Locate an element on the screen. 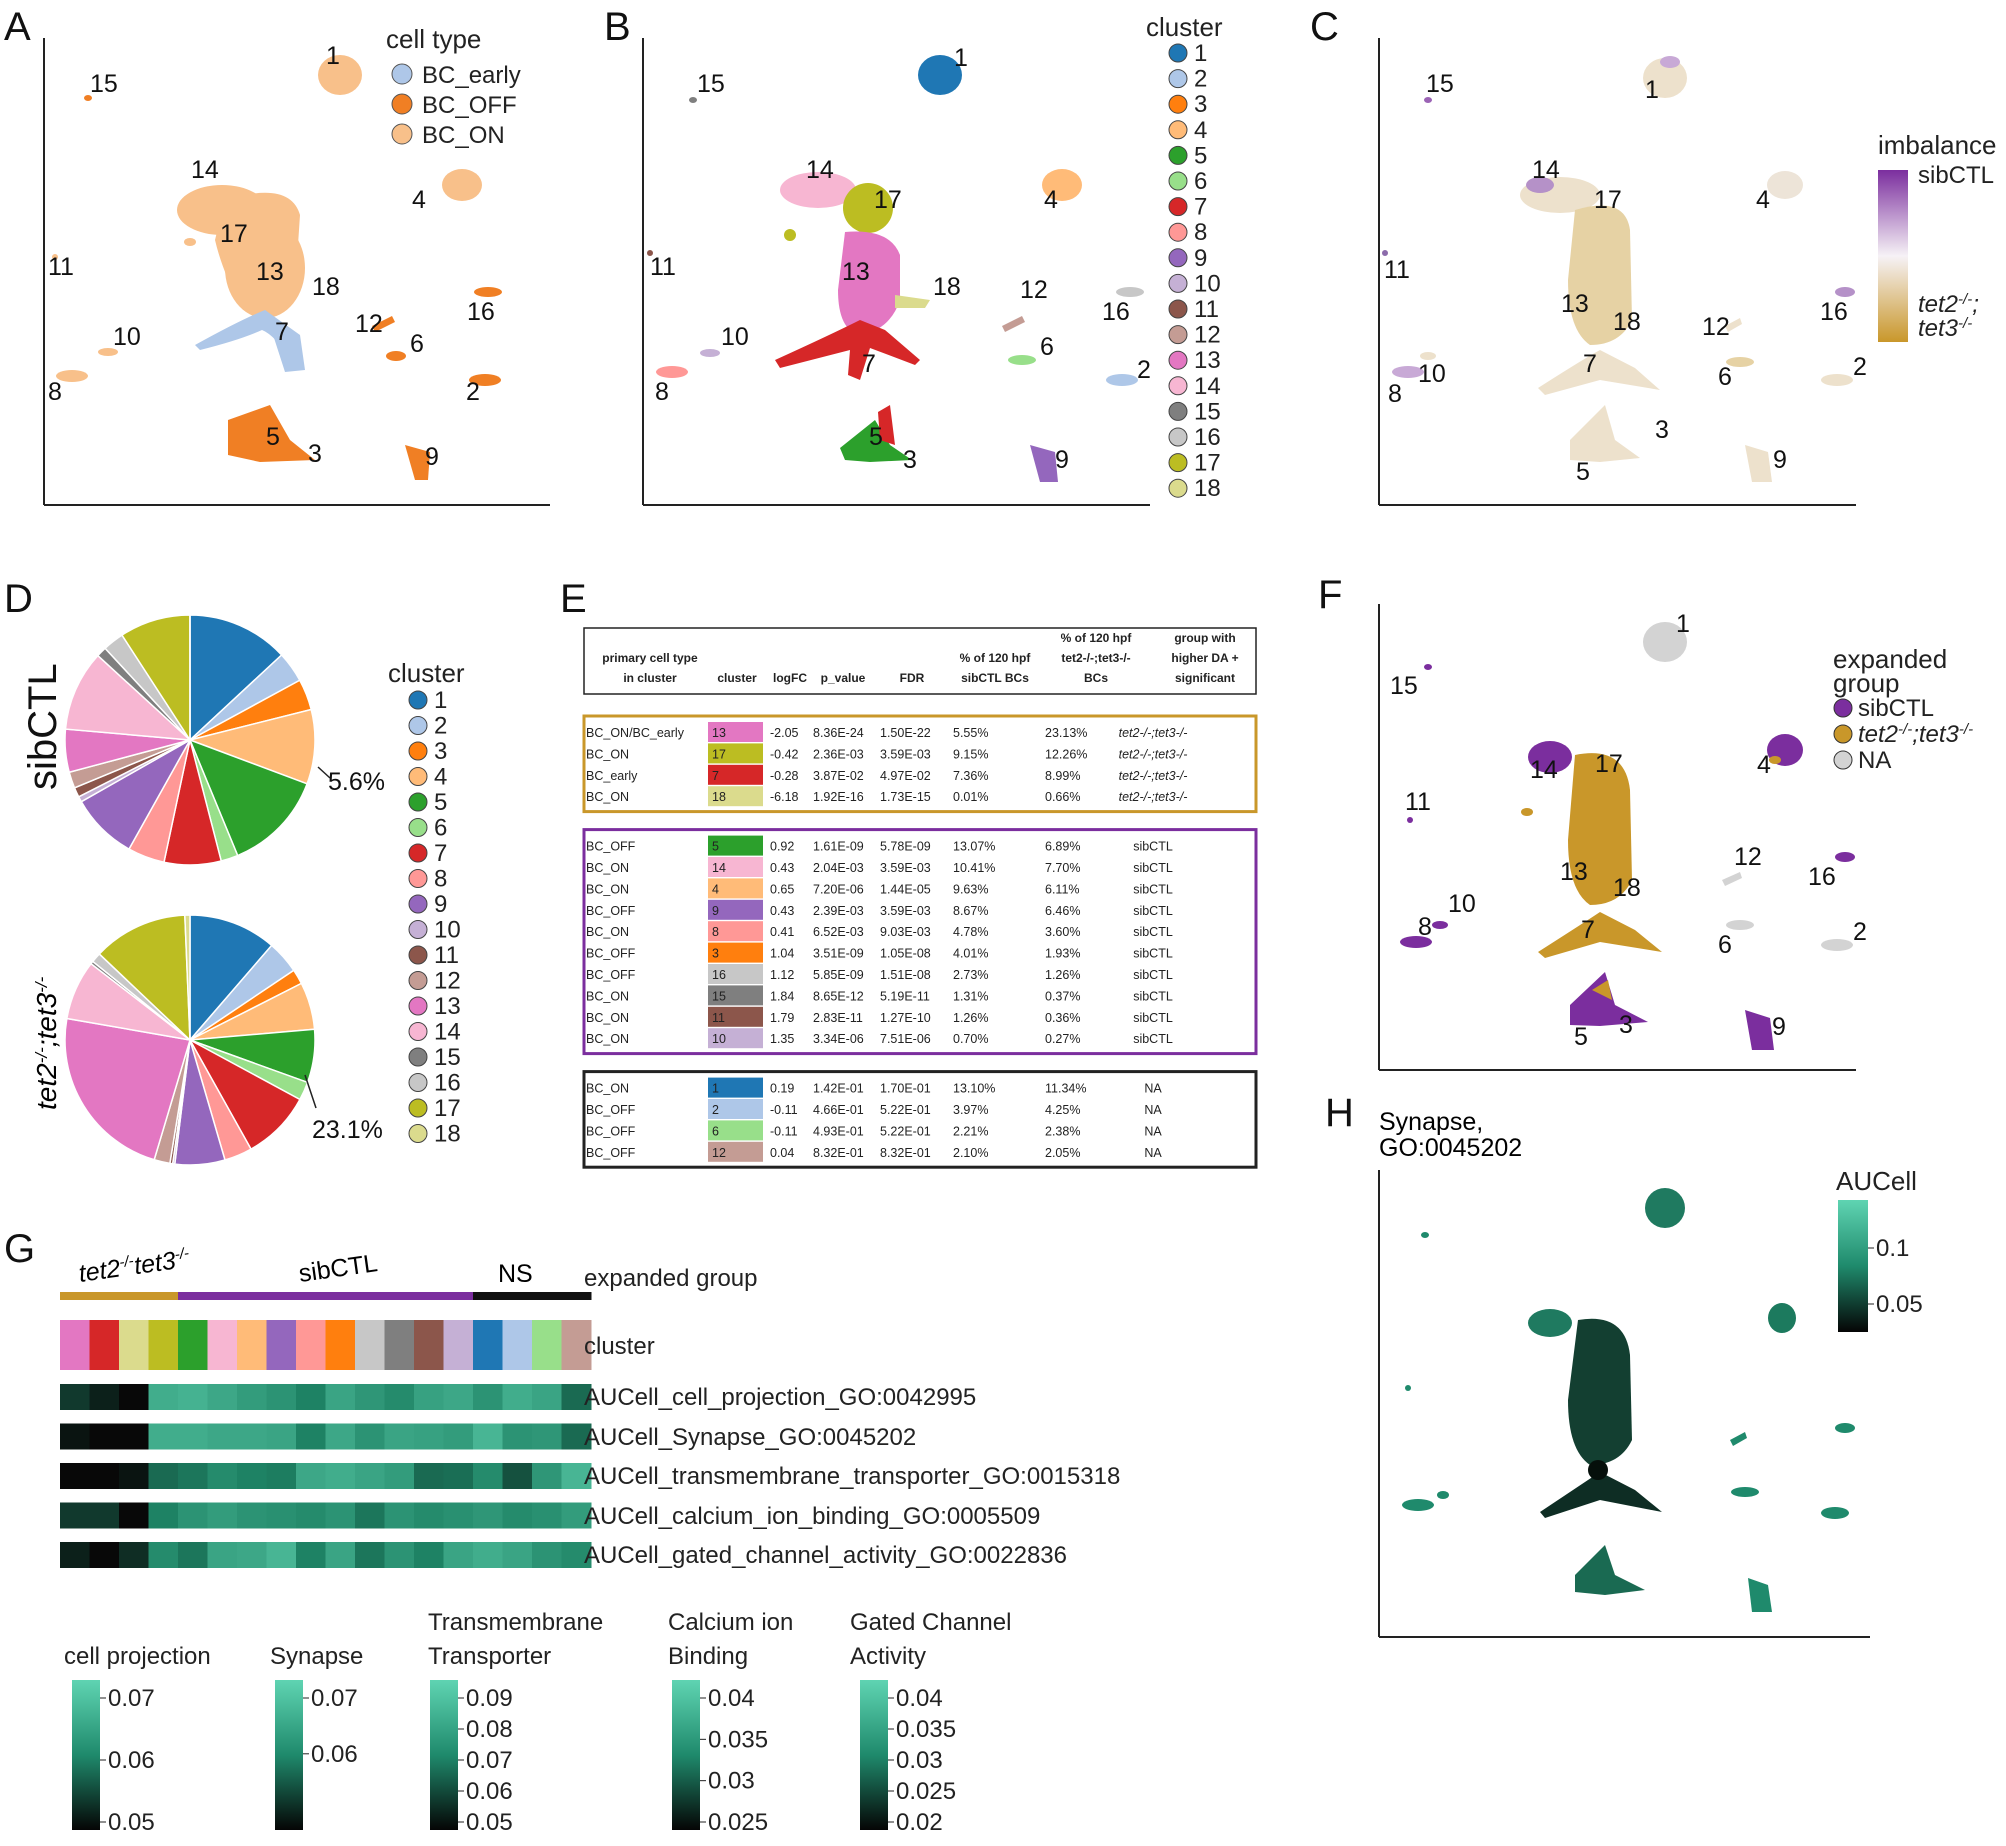 The width and height of the screenshot is (2006, 1846). panel-letter: G is located at coordinates (19, 1249).